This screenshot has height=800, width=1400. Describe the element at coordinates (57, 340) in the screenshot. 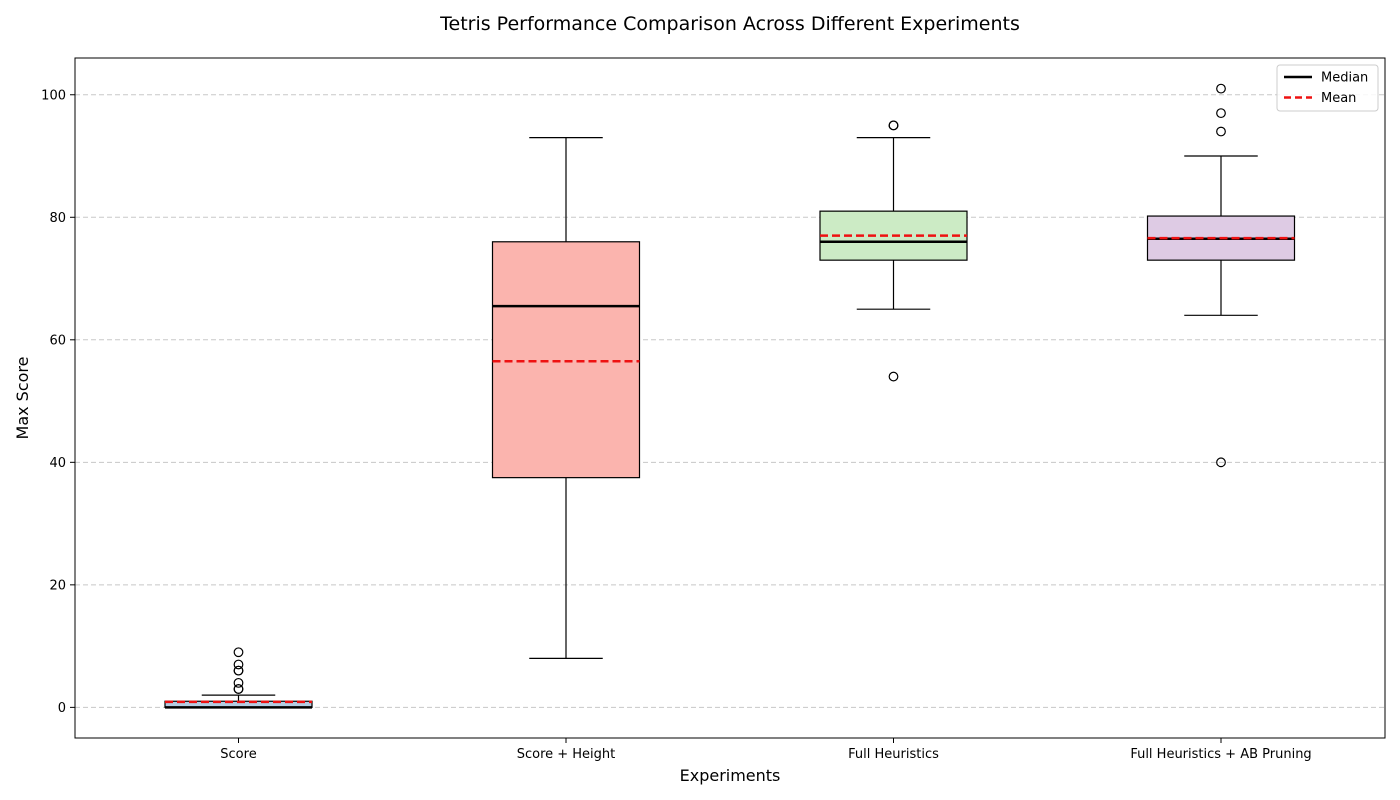

I see `y-tick-label: 60` at that location.